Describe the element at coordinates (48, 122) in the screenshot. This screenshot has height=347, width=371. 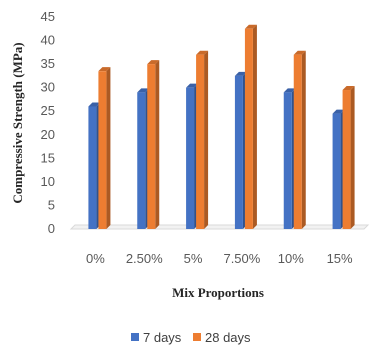
I see `y-tick-labels: 0 5 10 15 20 25 30 35 40 45` at that location.